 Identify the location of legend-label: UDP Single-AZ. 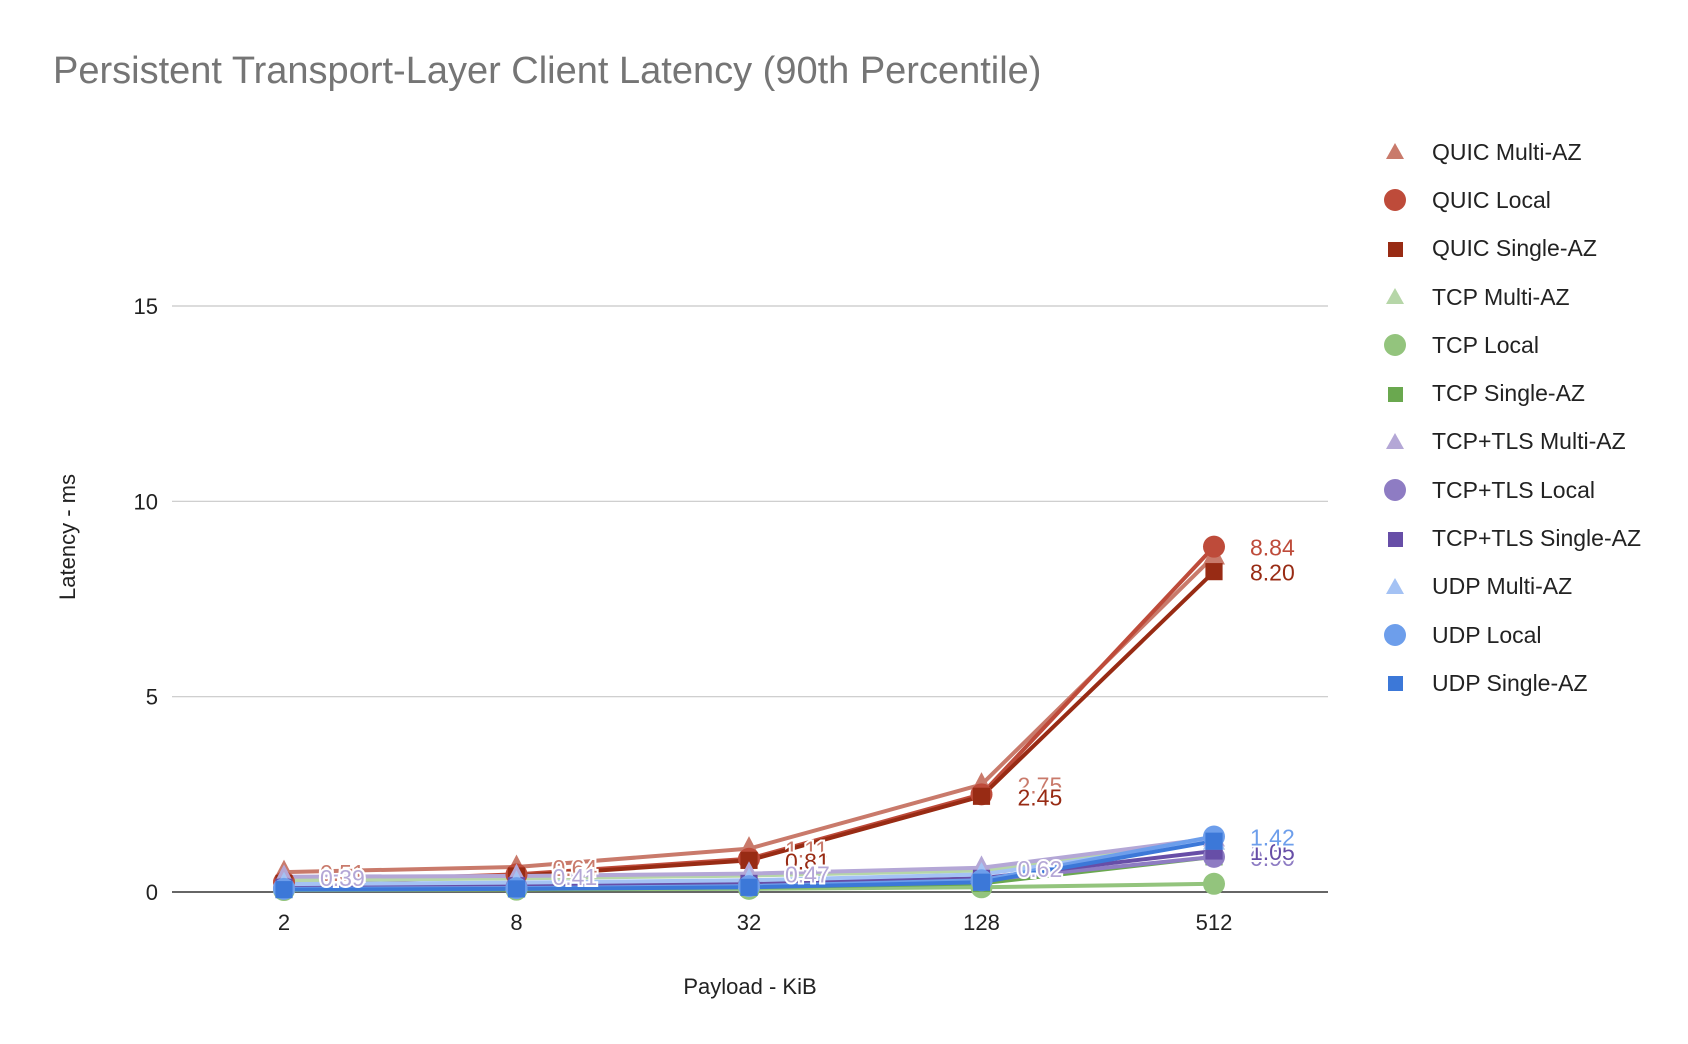
(1510, 682).